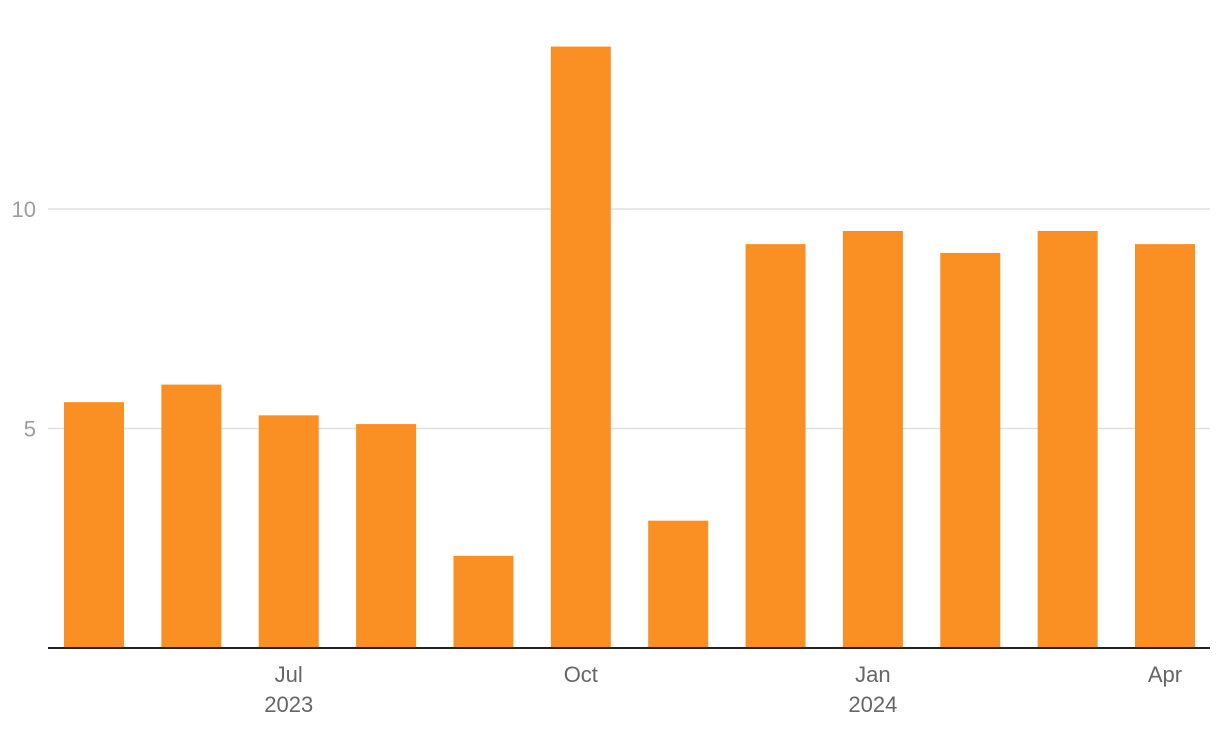  I want to click on x-tick-label-oct: Oct, so click(581, 674).